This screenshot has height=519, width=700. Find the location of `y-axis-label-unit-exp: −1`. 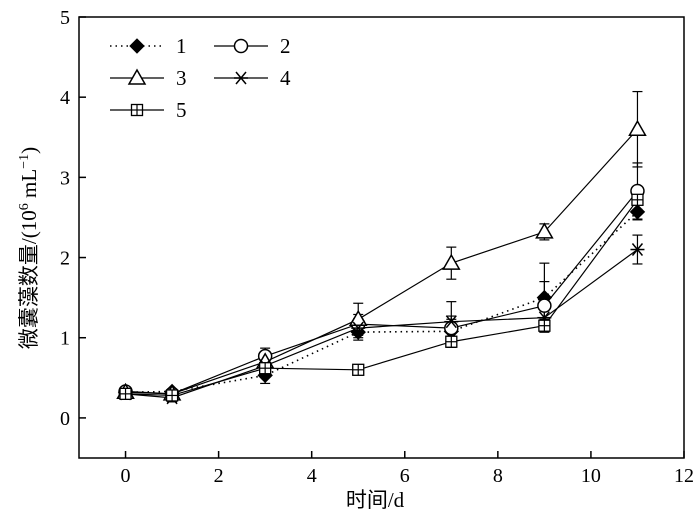

y-axis-label-unit-exp: −1 is located at coordinates (24, 161).